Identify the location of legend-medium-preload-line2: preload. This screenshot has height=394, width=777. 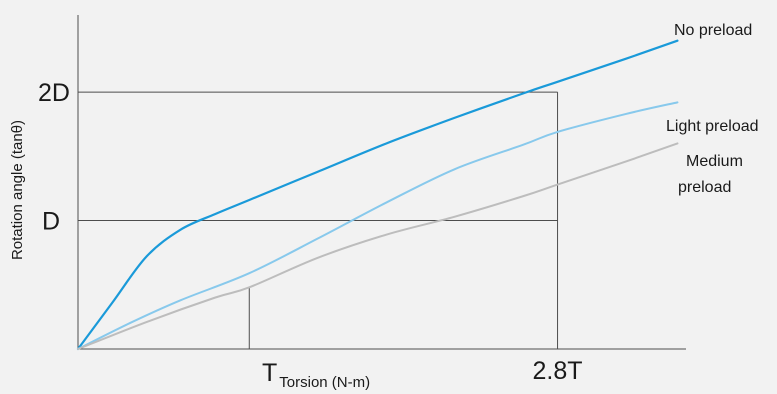
(704, 187).